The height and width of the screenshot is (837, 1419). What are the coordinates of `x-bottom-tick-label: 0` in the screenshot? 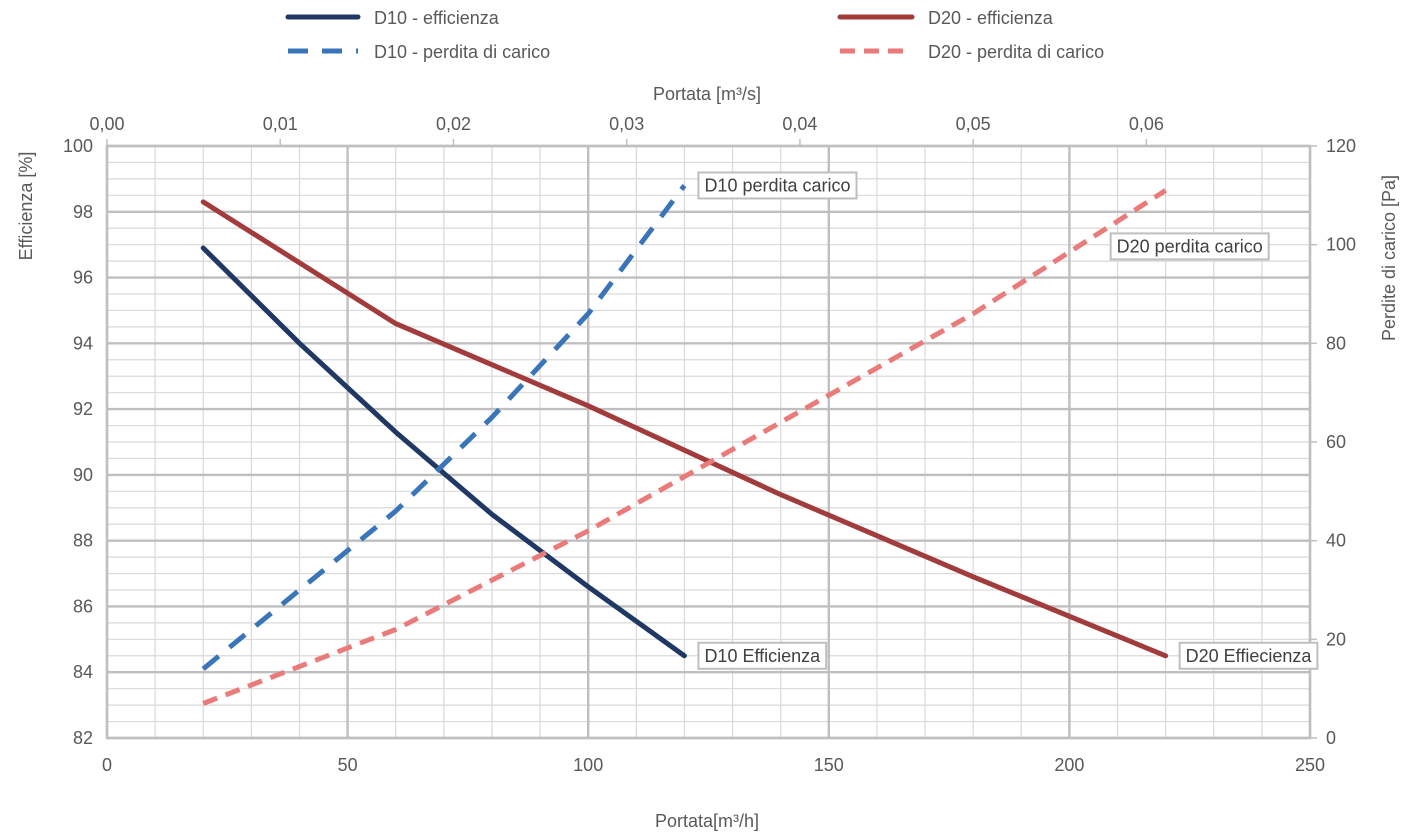 It's located at (107, 765).